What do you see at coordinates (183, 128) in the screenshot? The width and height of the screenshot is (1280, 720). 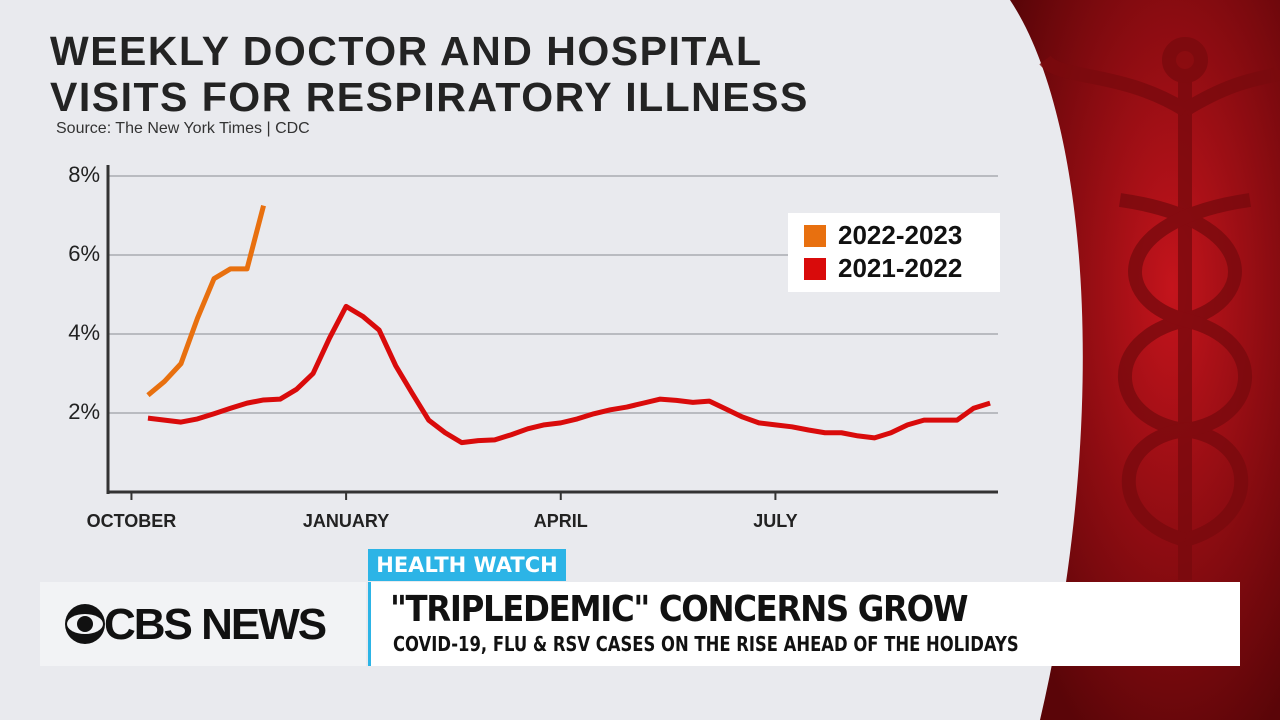 I see `source: Source: The New York Times | CDC` at bounding box center [183, 128].